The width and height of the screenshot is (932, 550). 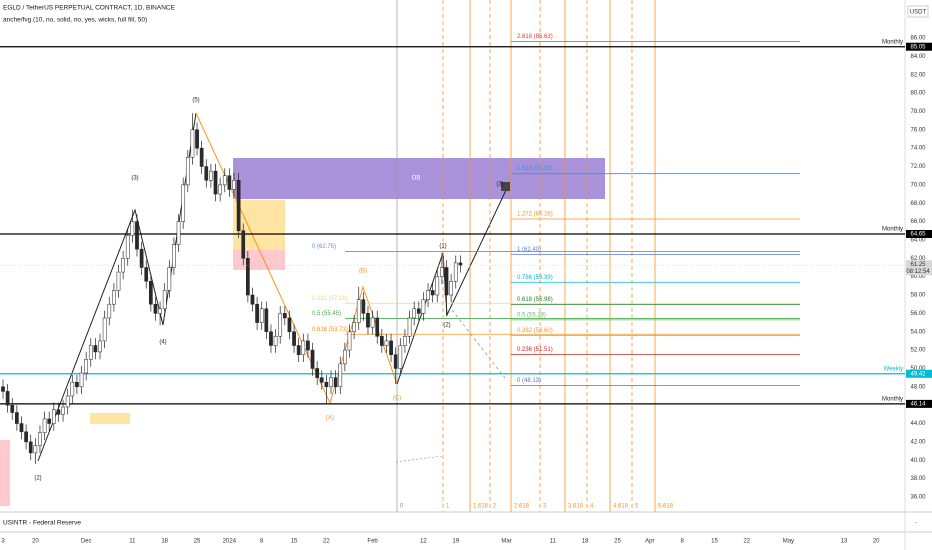 I want to click on x-tick-label: 2024, so click(x=230, y=542).